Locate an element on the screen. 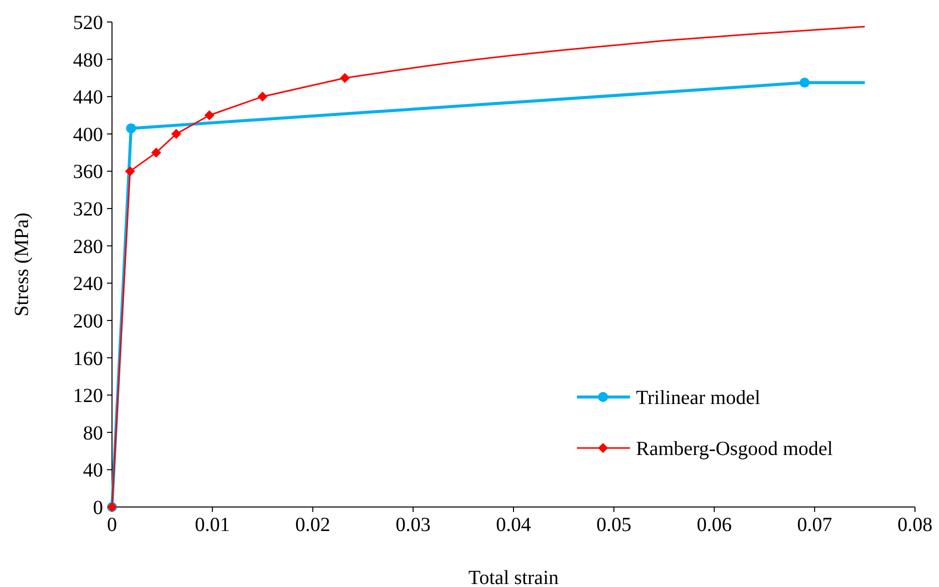 The image size is (939, 587). y-tick-label: 0 is located at coordinates (98, 508).